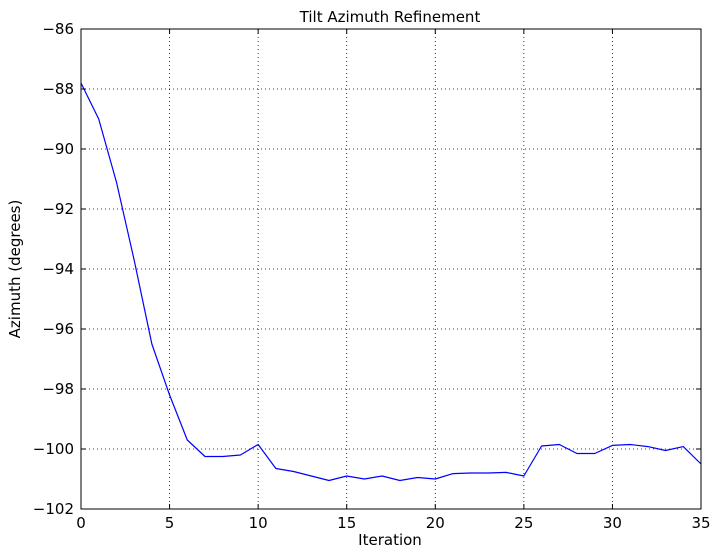 The image size is (719, 560). Describe the element at coordinates (435, 523) in the screenshot. I see `x-tick-label: 20` at that location.